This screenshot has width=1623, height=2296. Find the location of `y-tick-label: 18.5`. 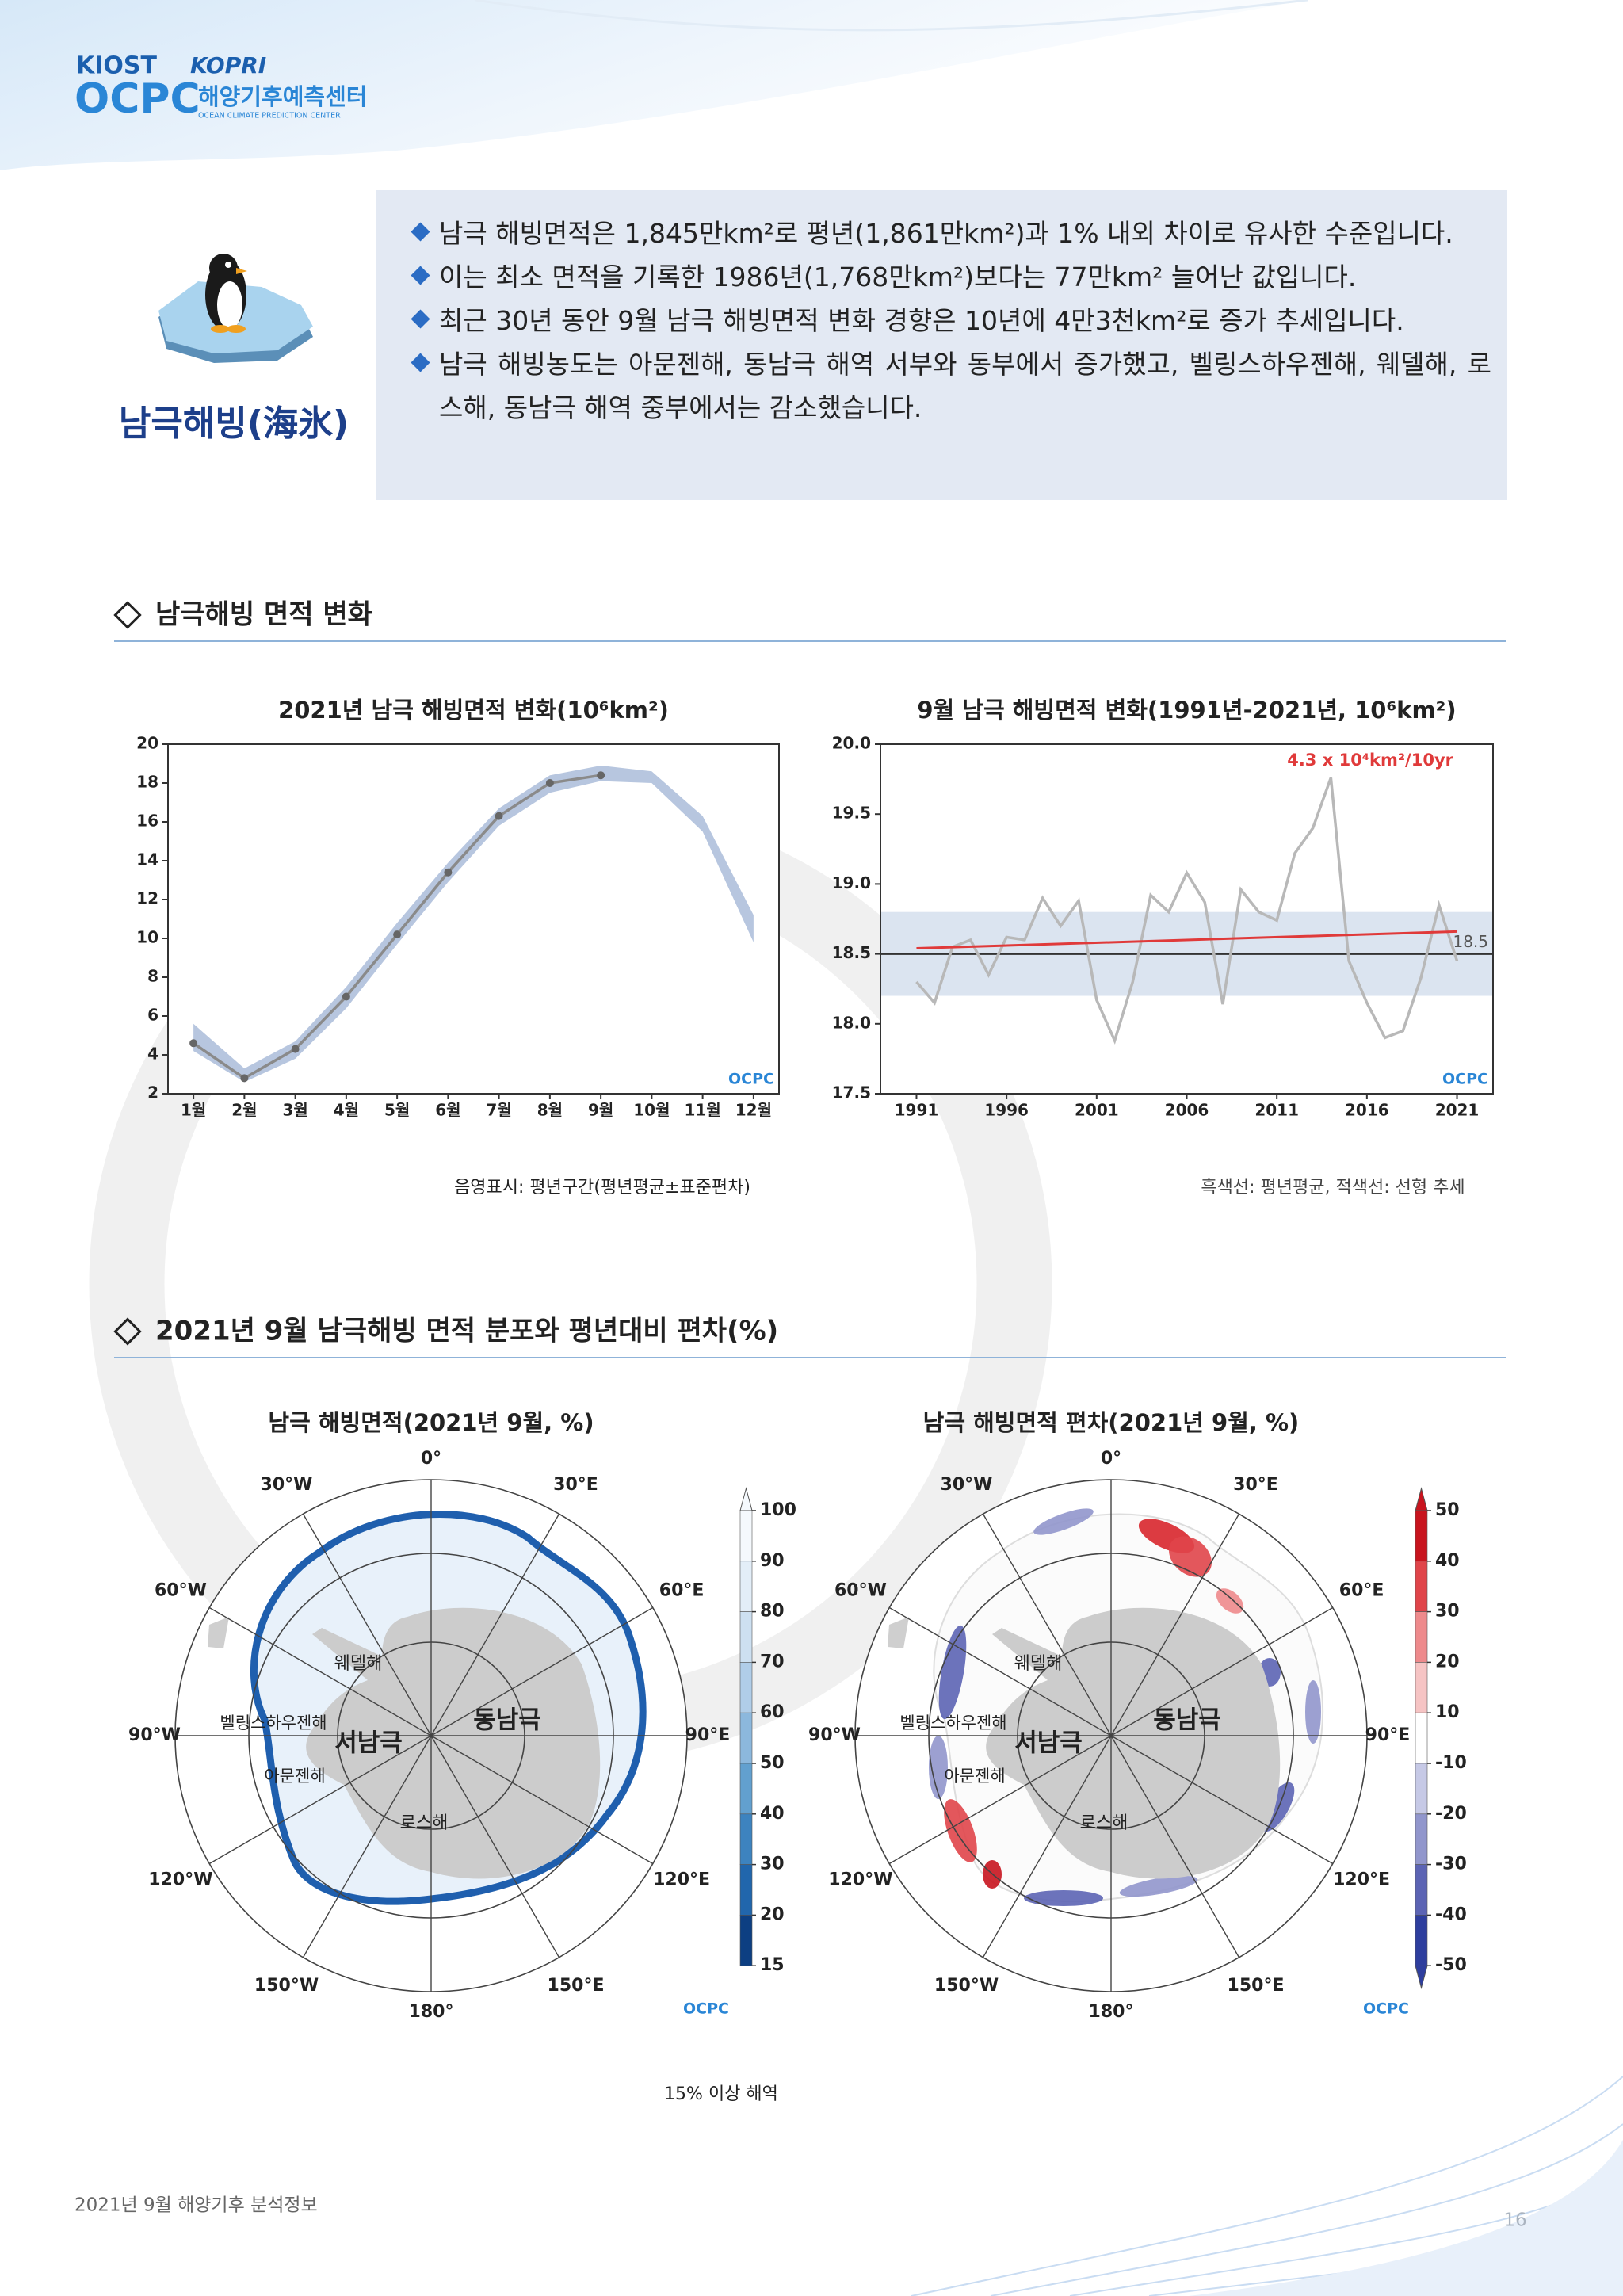

y-tick-label: 18.5 is located at coordinates (851, 952).